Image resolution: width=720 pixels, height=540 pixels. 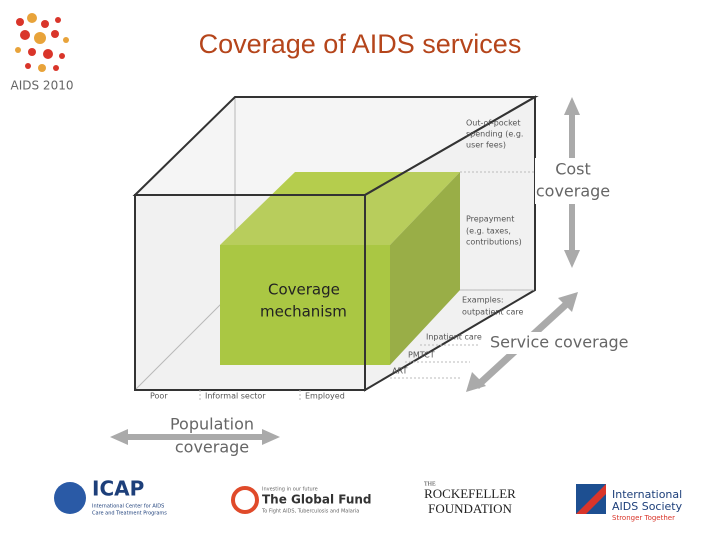 I want to click on service-label: Inpatient care, so click(x=454, y=337).